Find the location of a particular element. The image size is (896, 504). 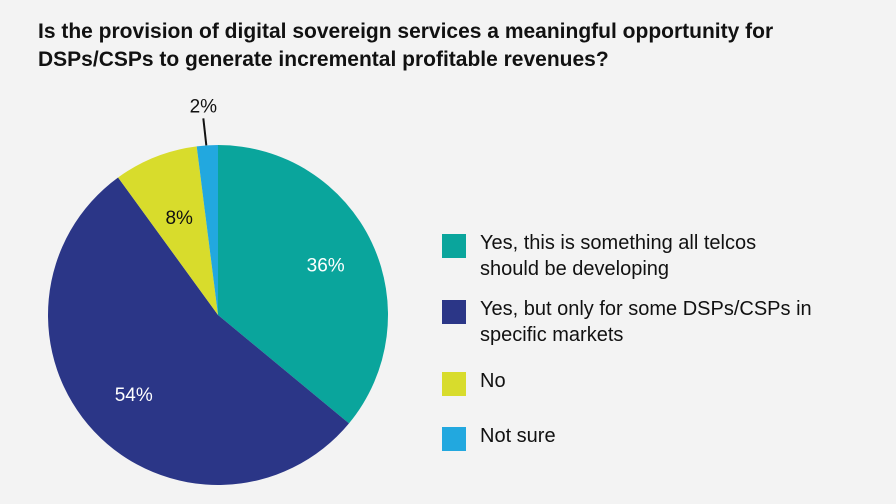

leader-line is located at coordinates (205, 132).